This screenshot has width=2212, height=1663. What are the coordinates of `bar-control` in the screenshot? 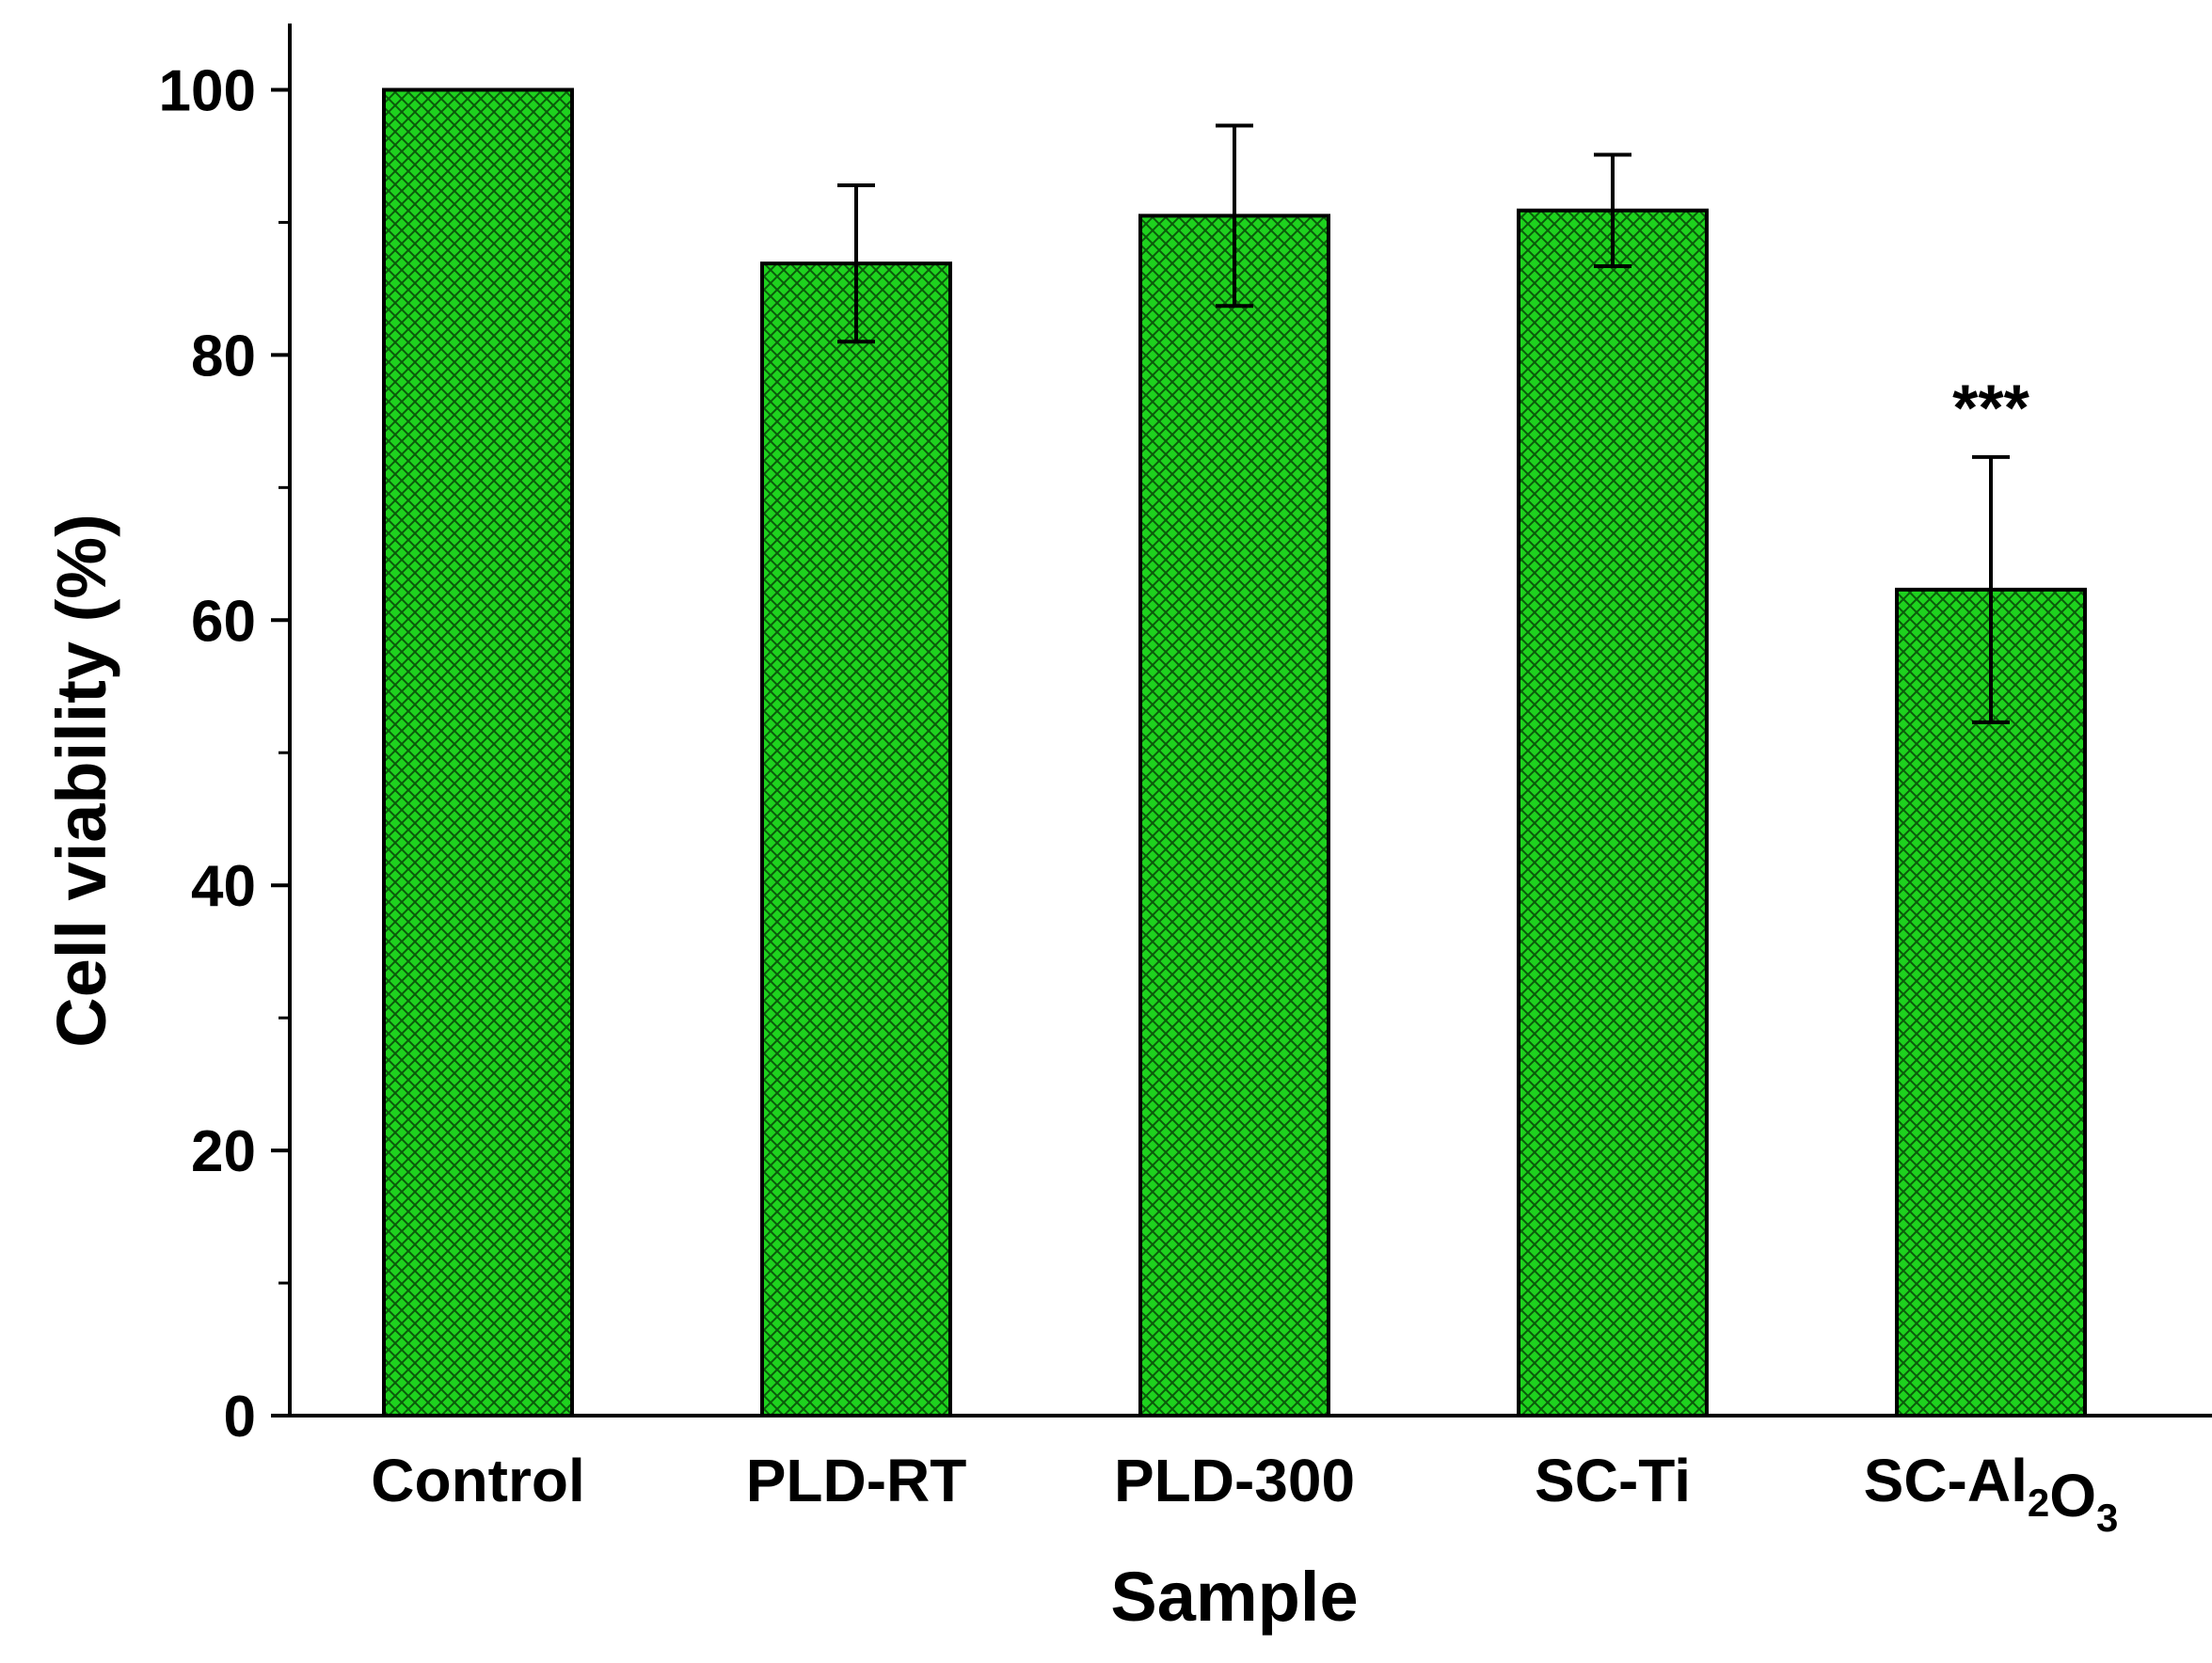 It's located at (478, 752).